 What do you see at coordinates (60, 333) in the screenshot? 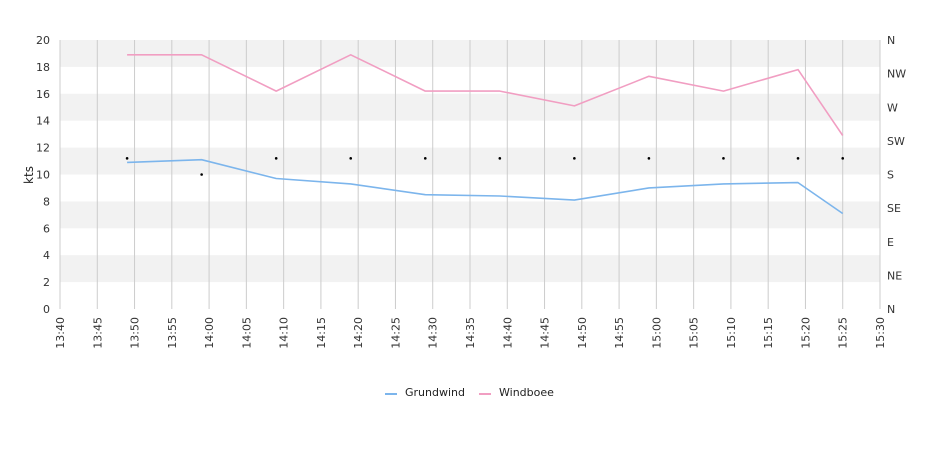
I see `x-tick-label: 13:40` at bounding box center [60, 333].